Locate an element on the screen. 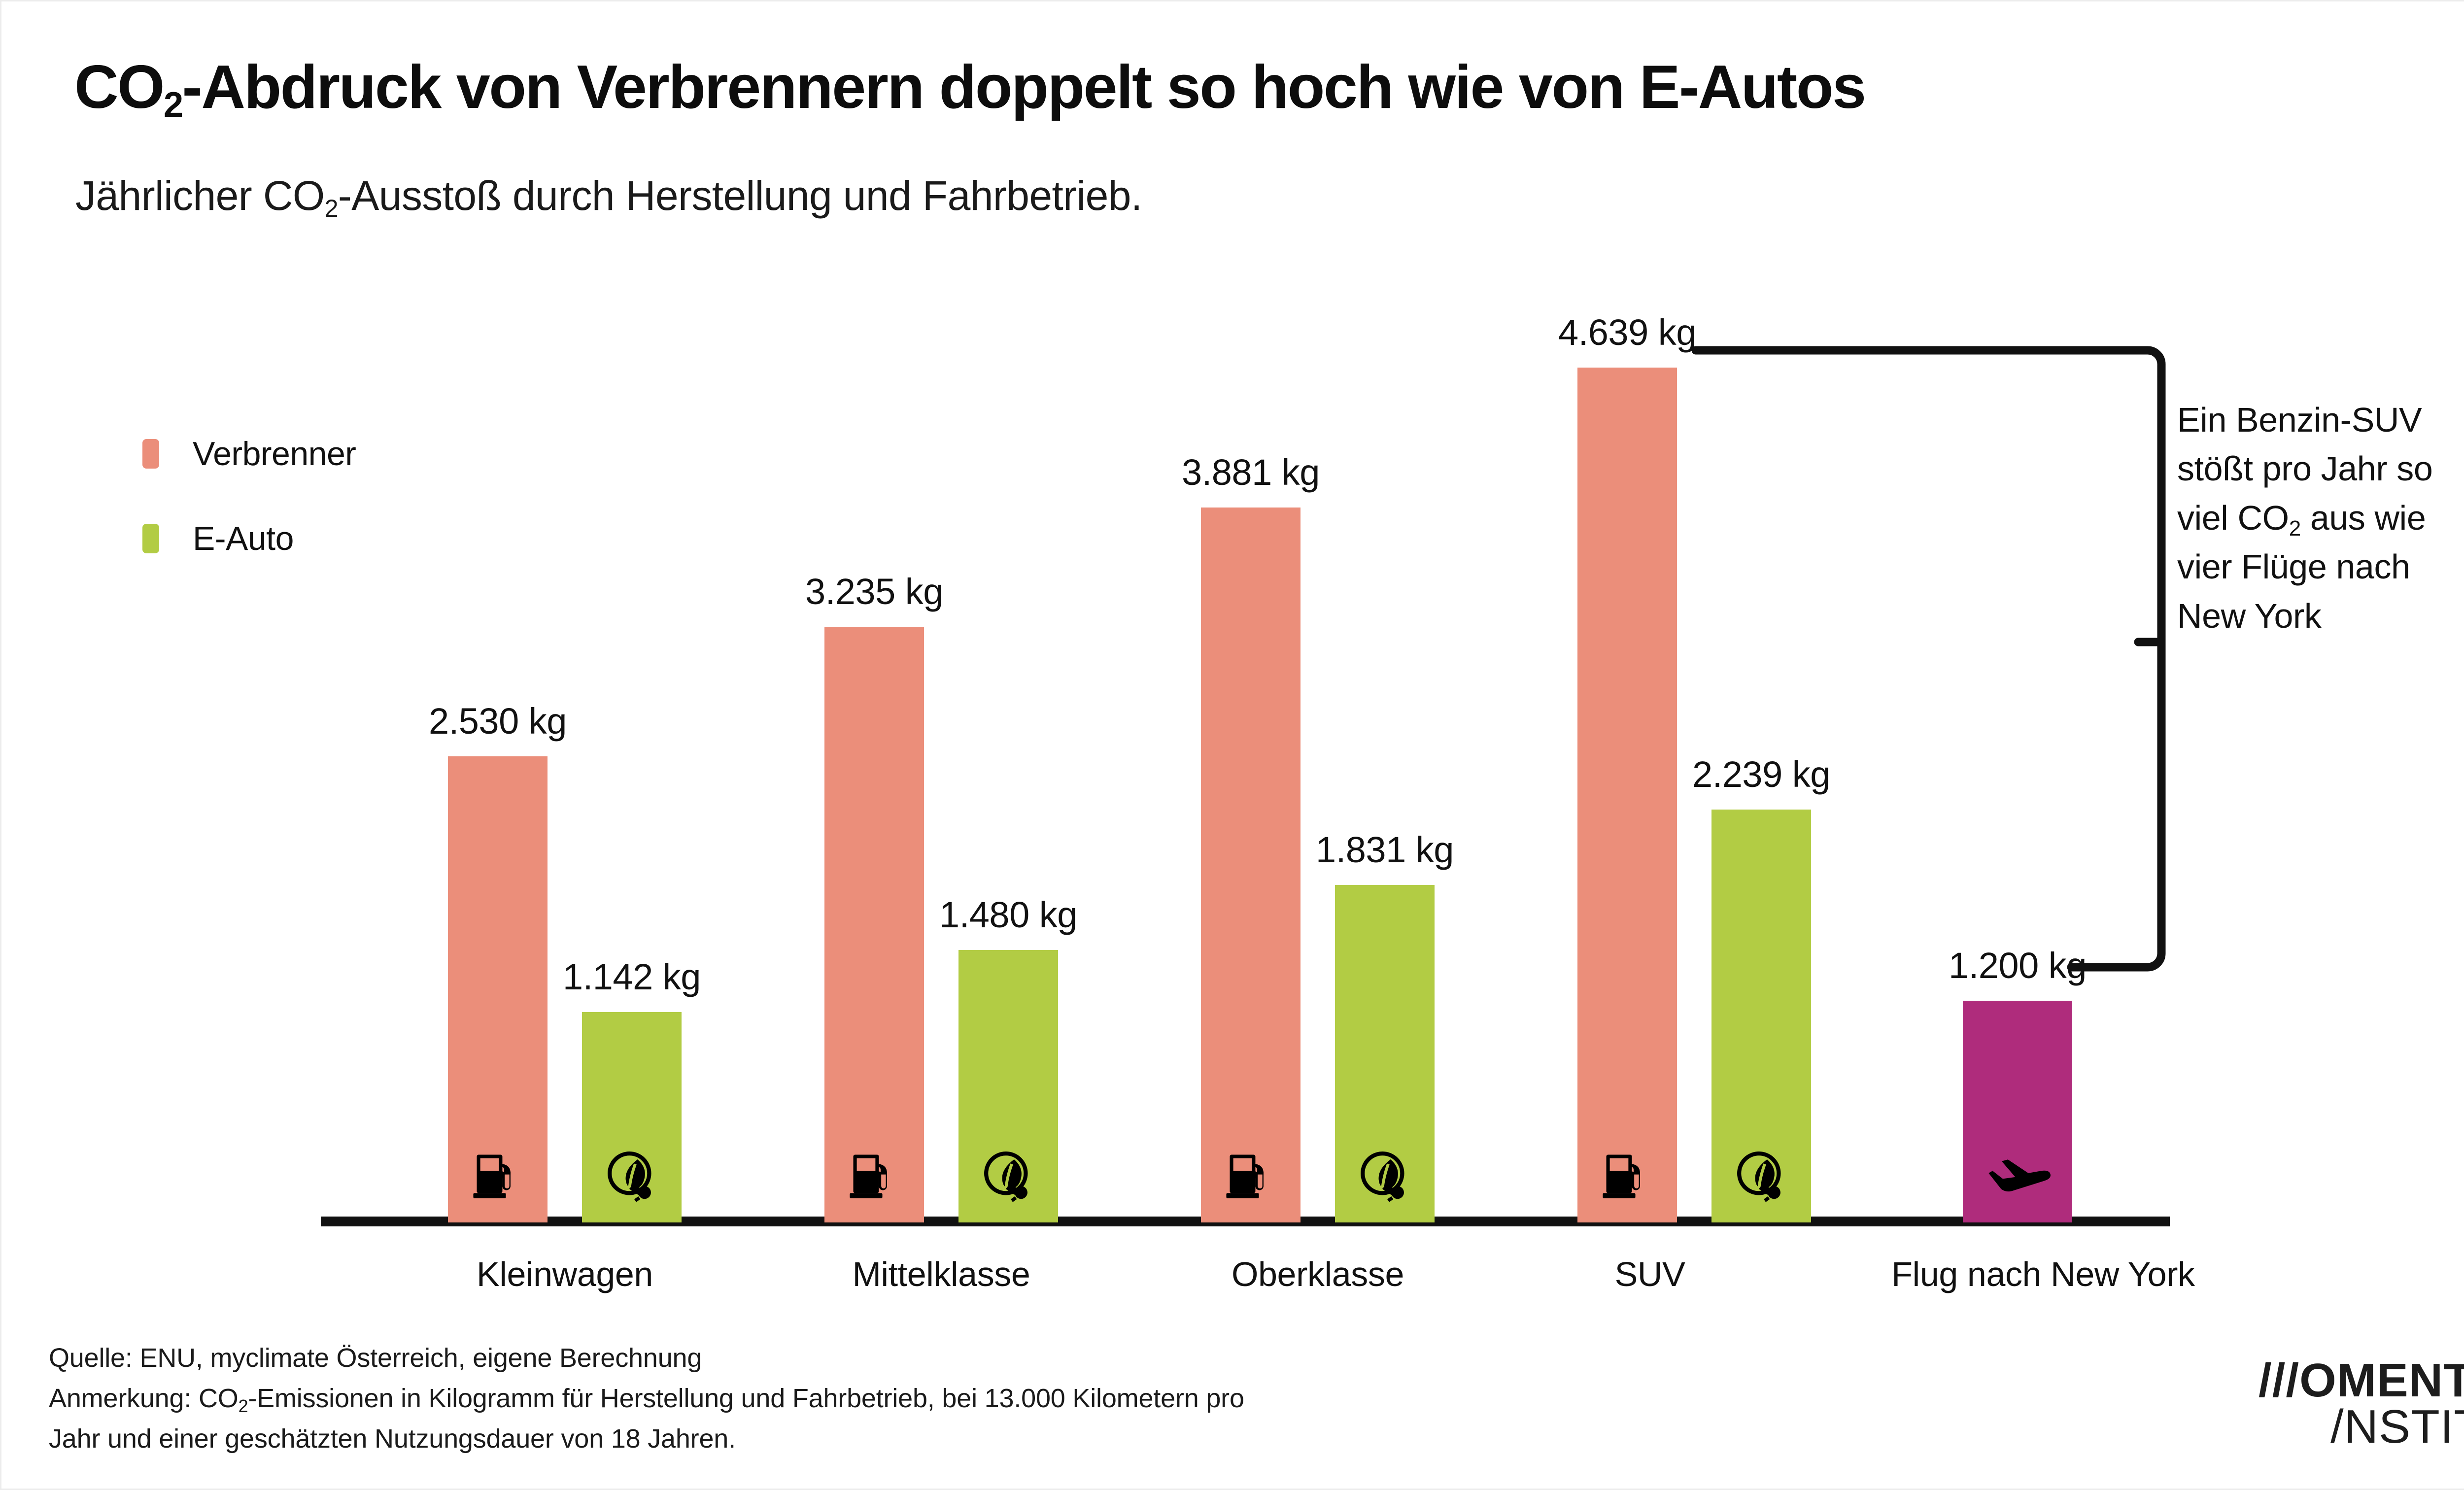 Image resolution: width=2464 pixels, height=1490 pixels. callout-line-2: stößt pro Jahr so is located at coordinates (2305, 468).